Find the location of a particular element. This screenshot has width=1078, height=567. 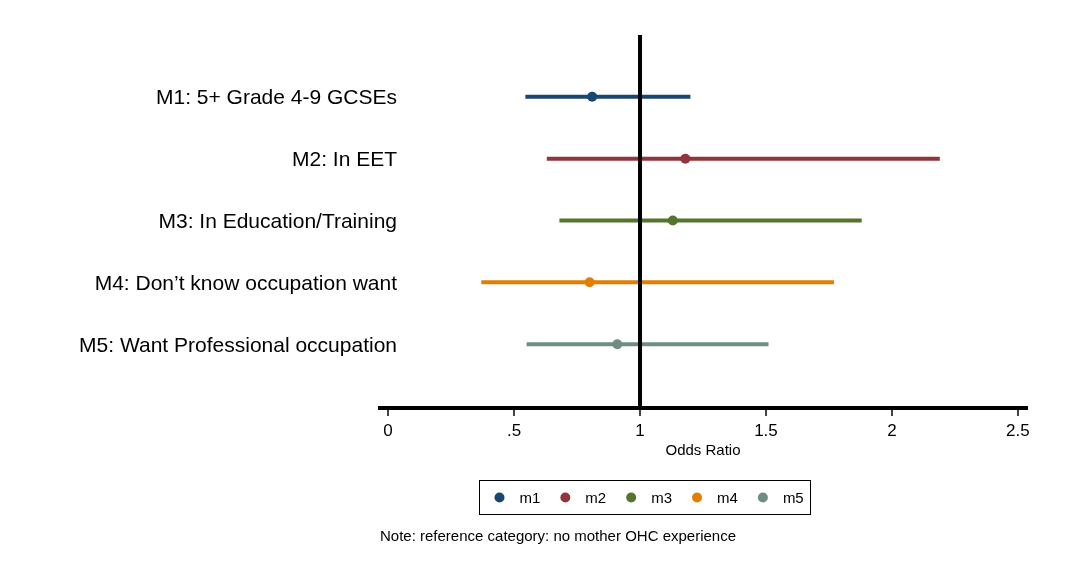

y-tick-label: M4: Don’t know occupation want is located at coordinates (246, 282).